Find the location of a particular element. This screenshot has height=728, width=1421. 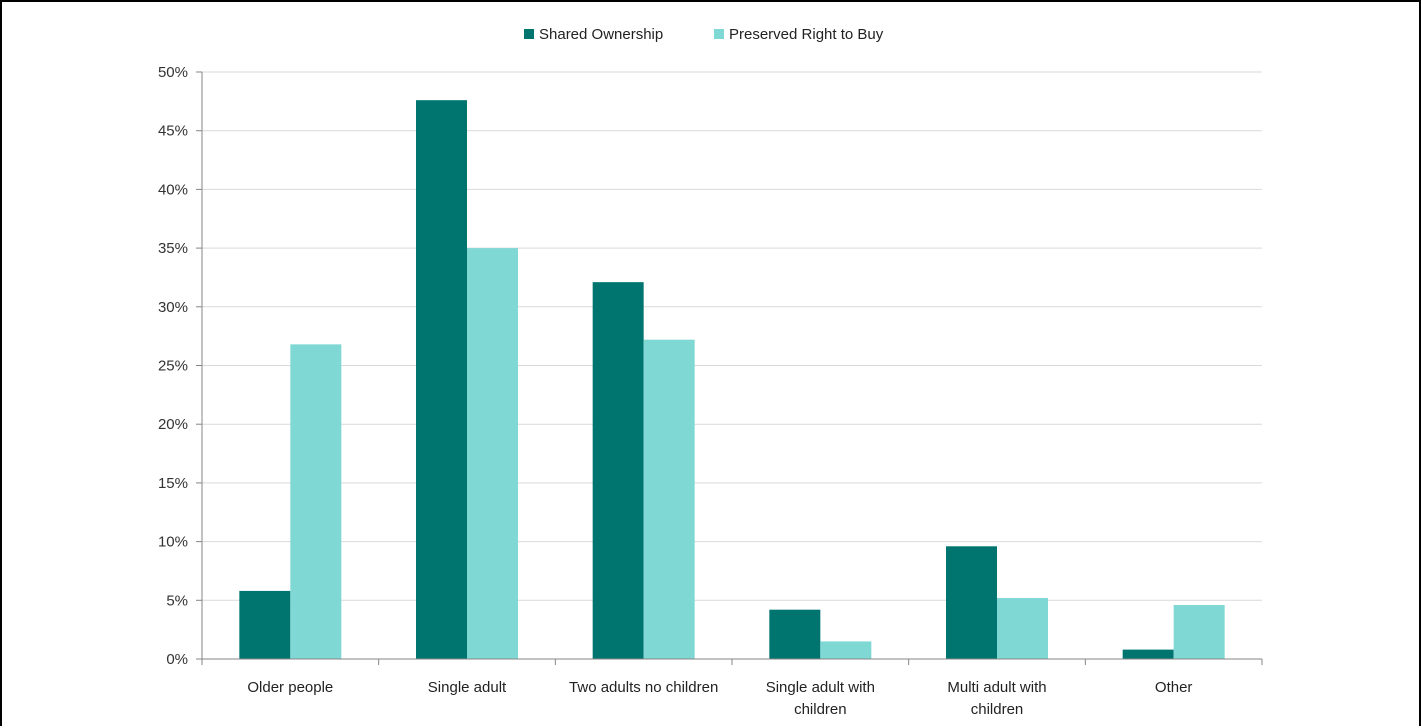

y-axis-ticks: 0% 5% 10% 15% 20% 25% 30% 35% 40% 45% 50% is located at coordinates (173, 366).